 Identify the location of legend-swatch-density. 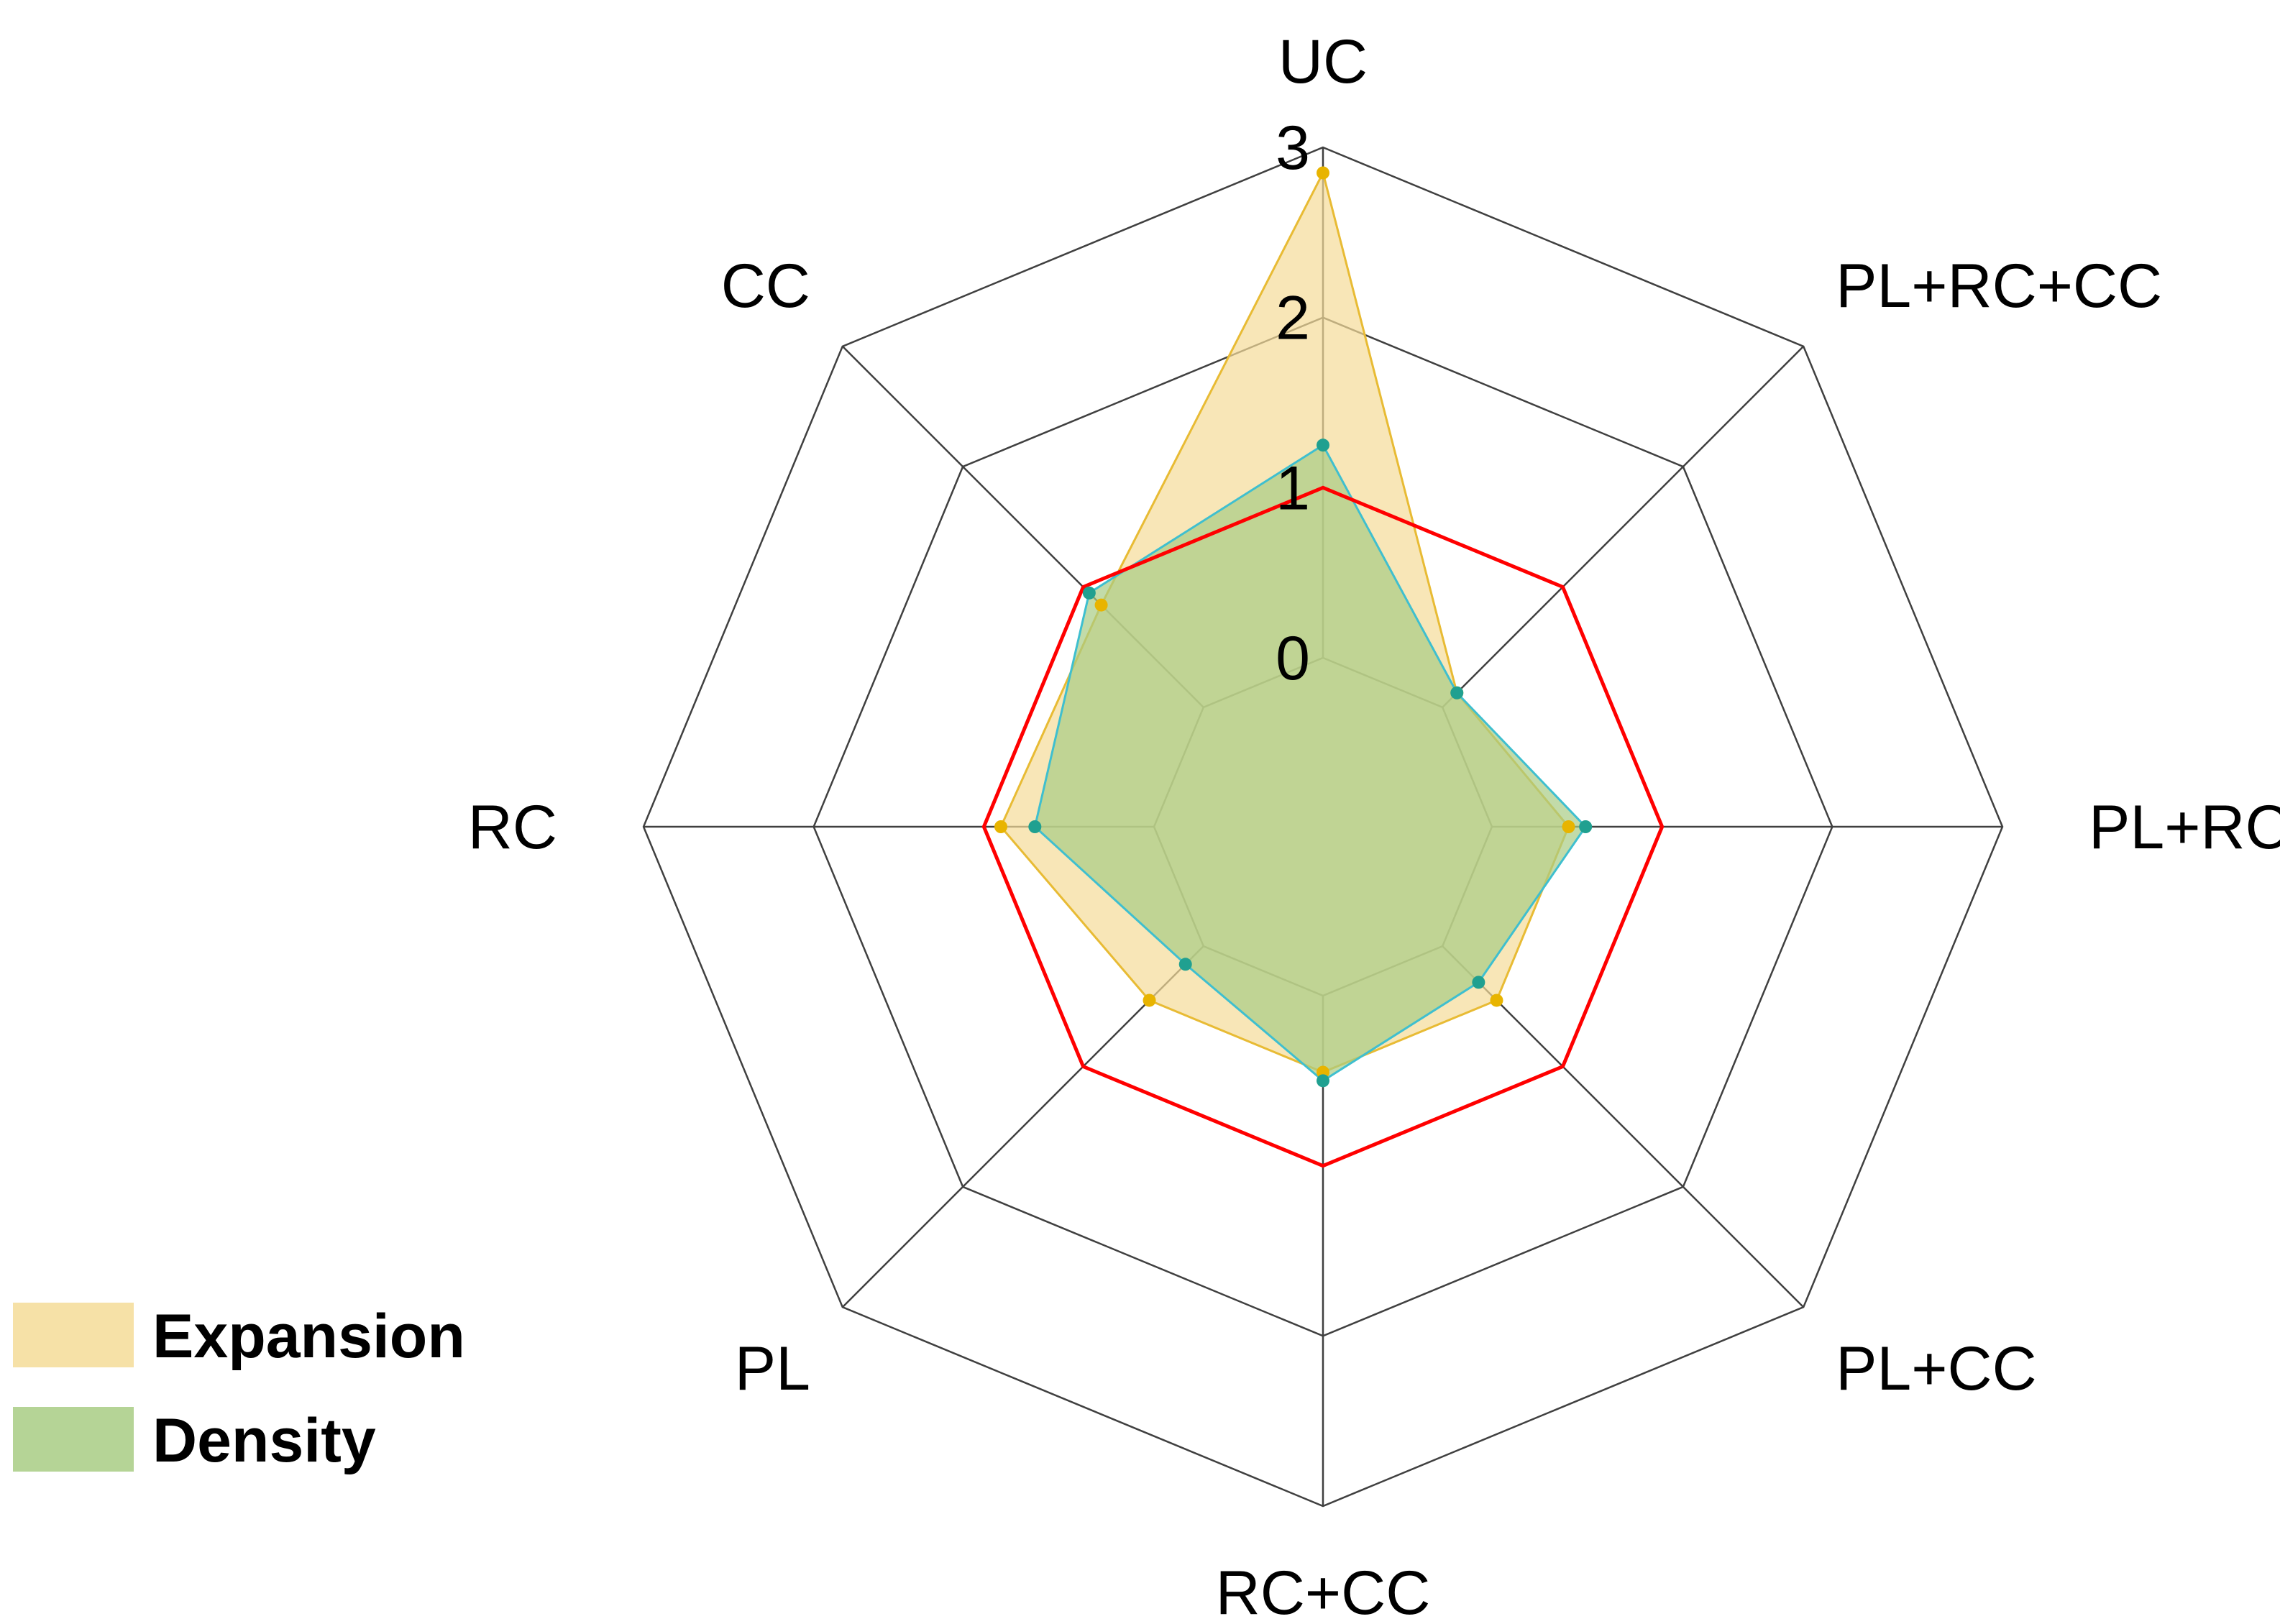
(73, 1439).